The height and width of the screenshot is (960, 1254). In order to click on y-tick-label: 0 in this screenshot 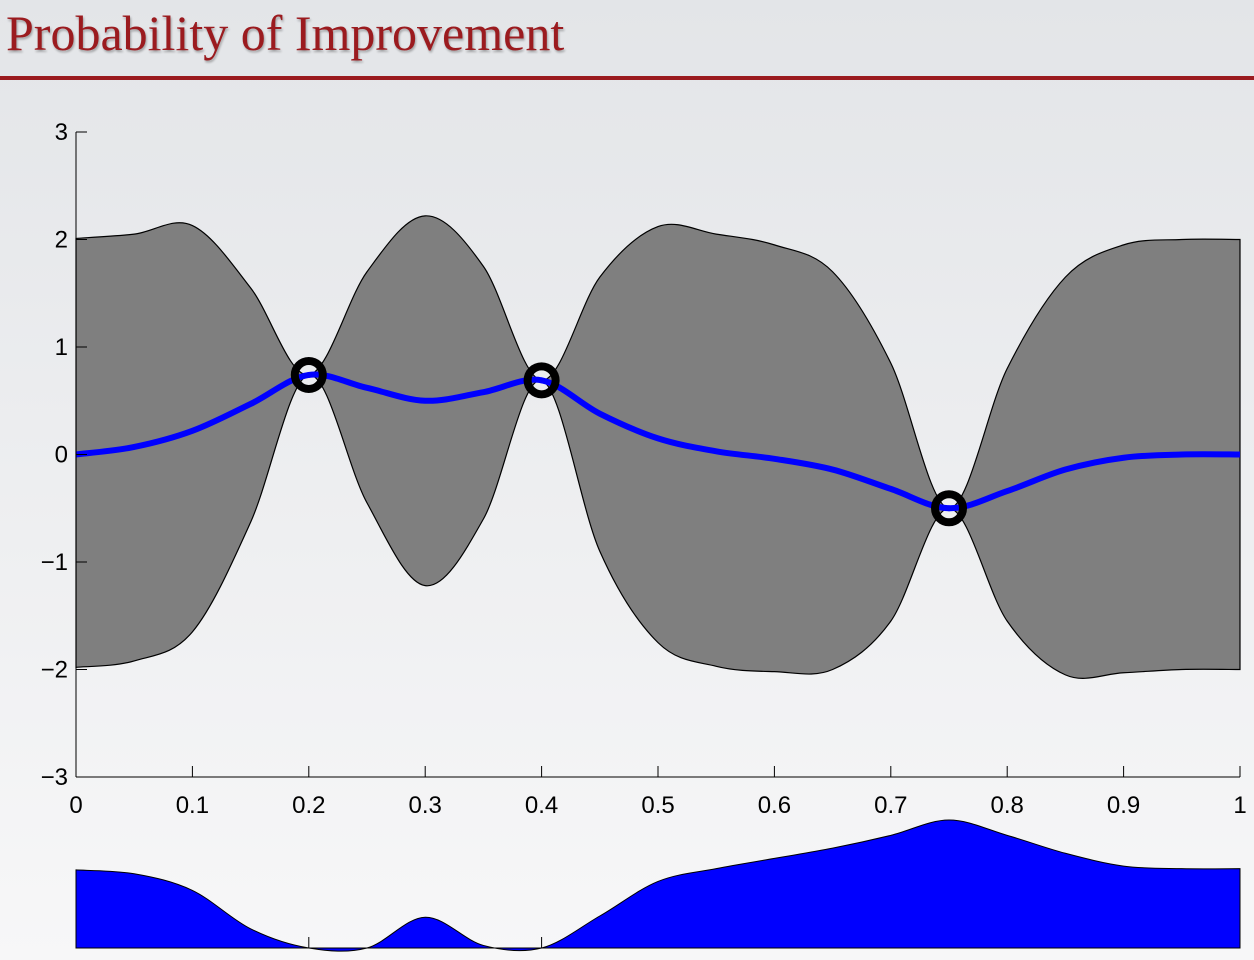, I will do `click(61, 455)`.